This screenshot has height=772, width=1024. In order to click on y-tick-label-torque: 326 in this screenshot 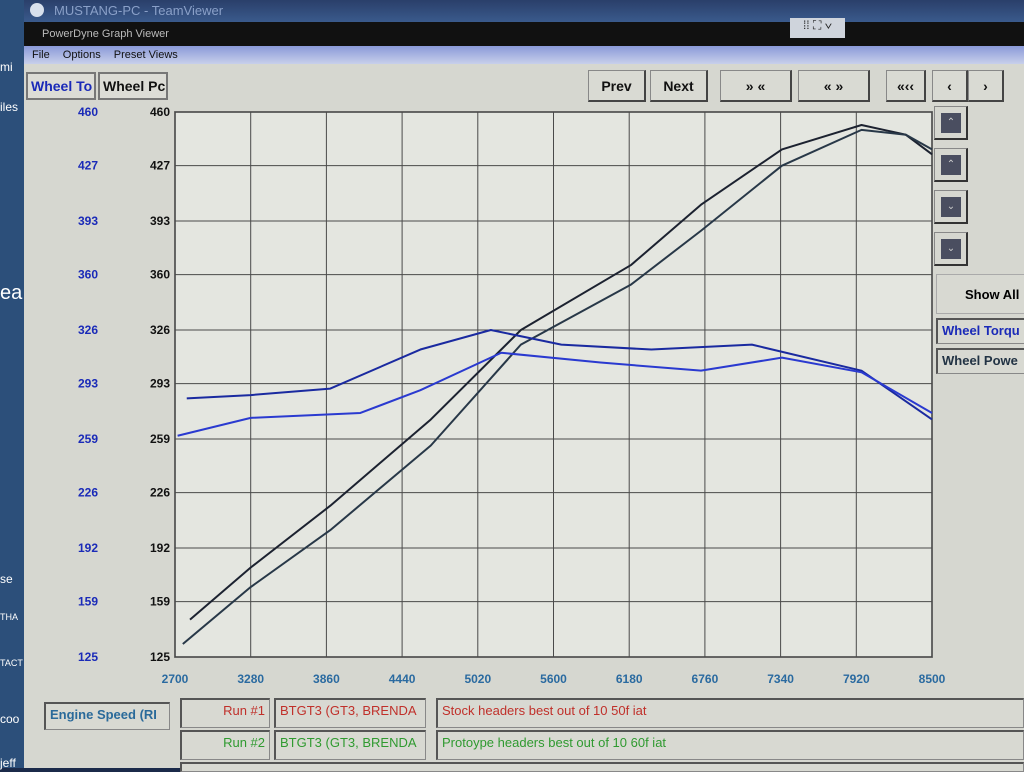, I will do `click(88, 330)`.